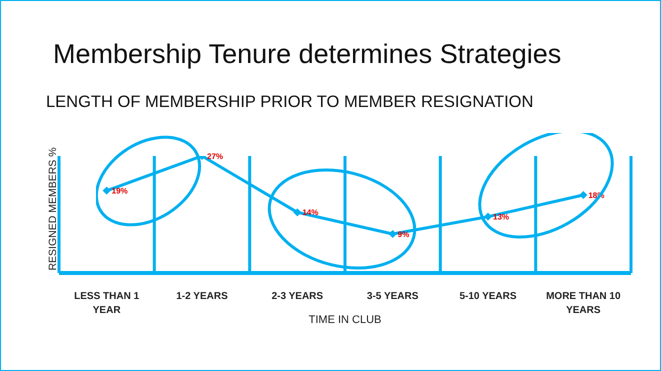 The width and height of the screenshot is (661, 371). What do you see at coordinates (345, 320) in the screenshot?
I see `x-axis-title: TIME IN CLUB` at bounding box center [345, 320].